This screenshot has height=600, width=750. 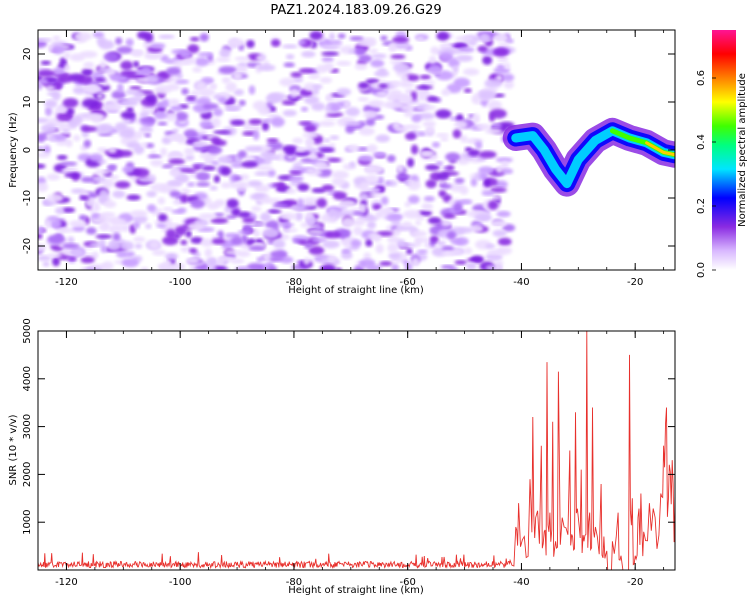 I want to click on y-axis-label: SNR (10 * v/v), so click(x=13, y=449).